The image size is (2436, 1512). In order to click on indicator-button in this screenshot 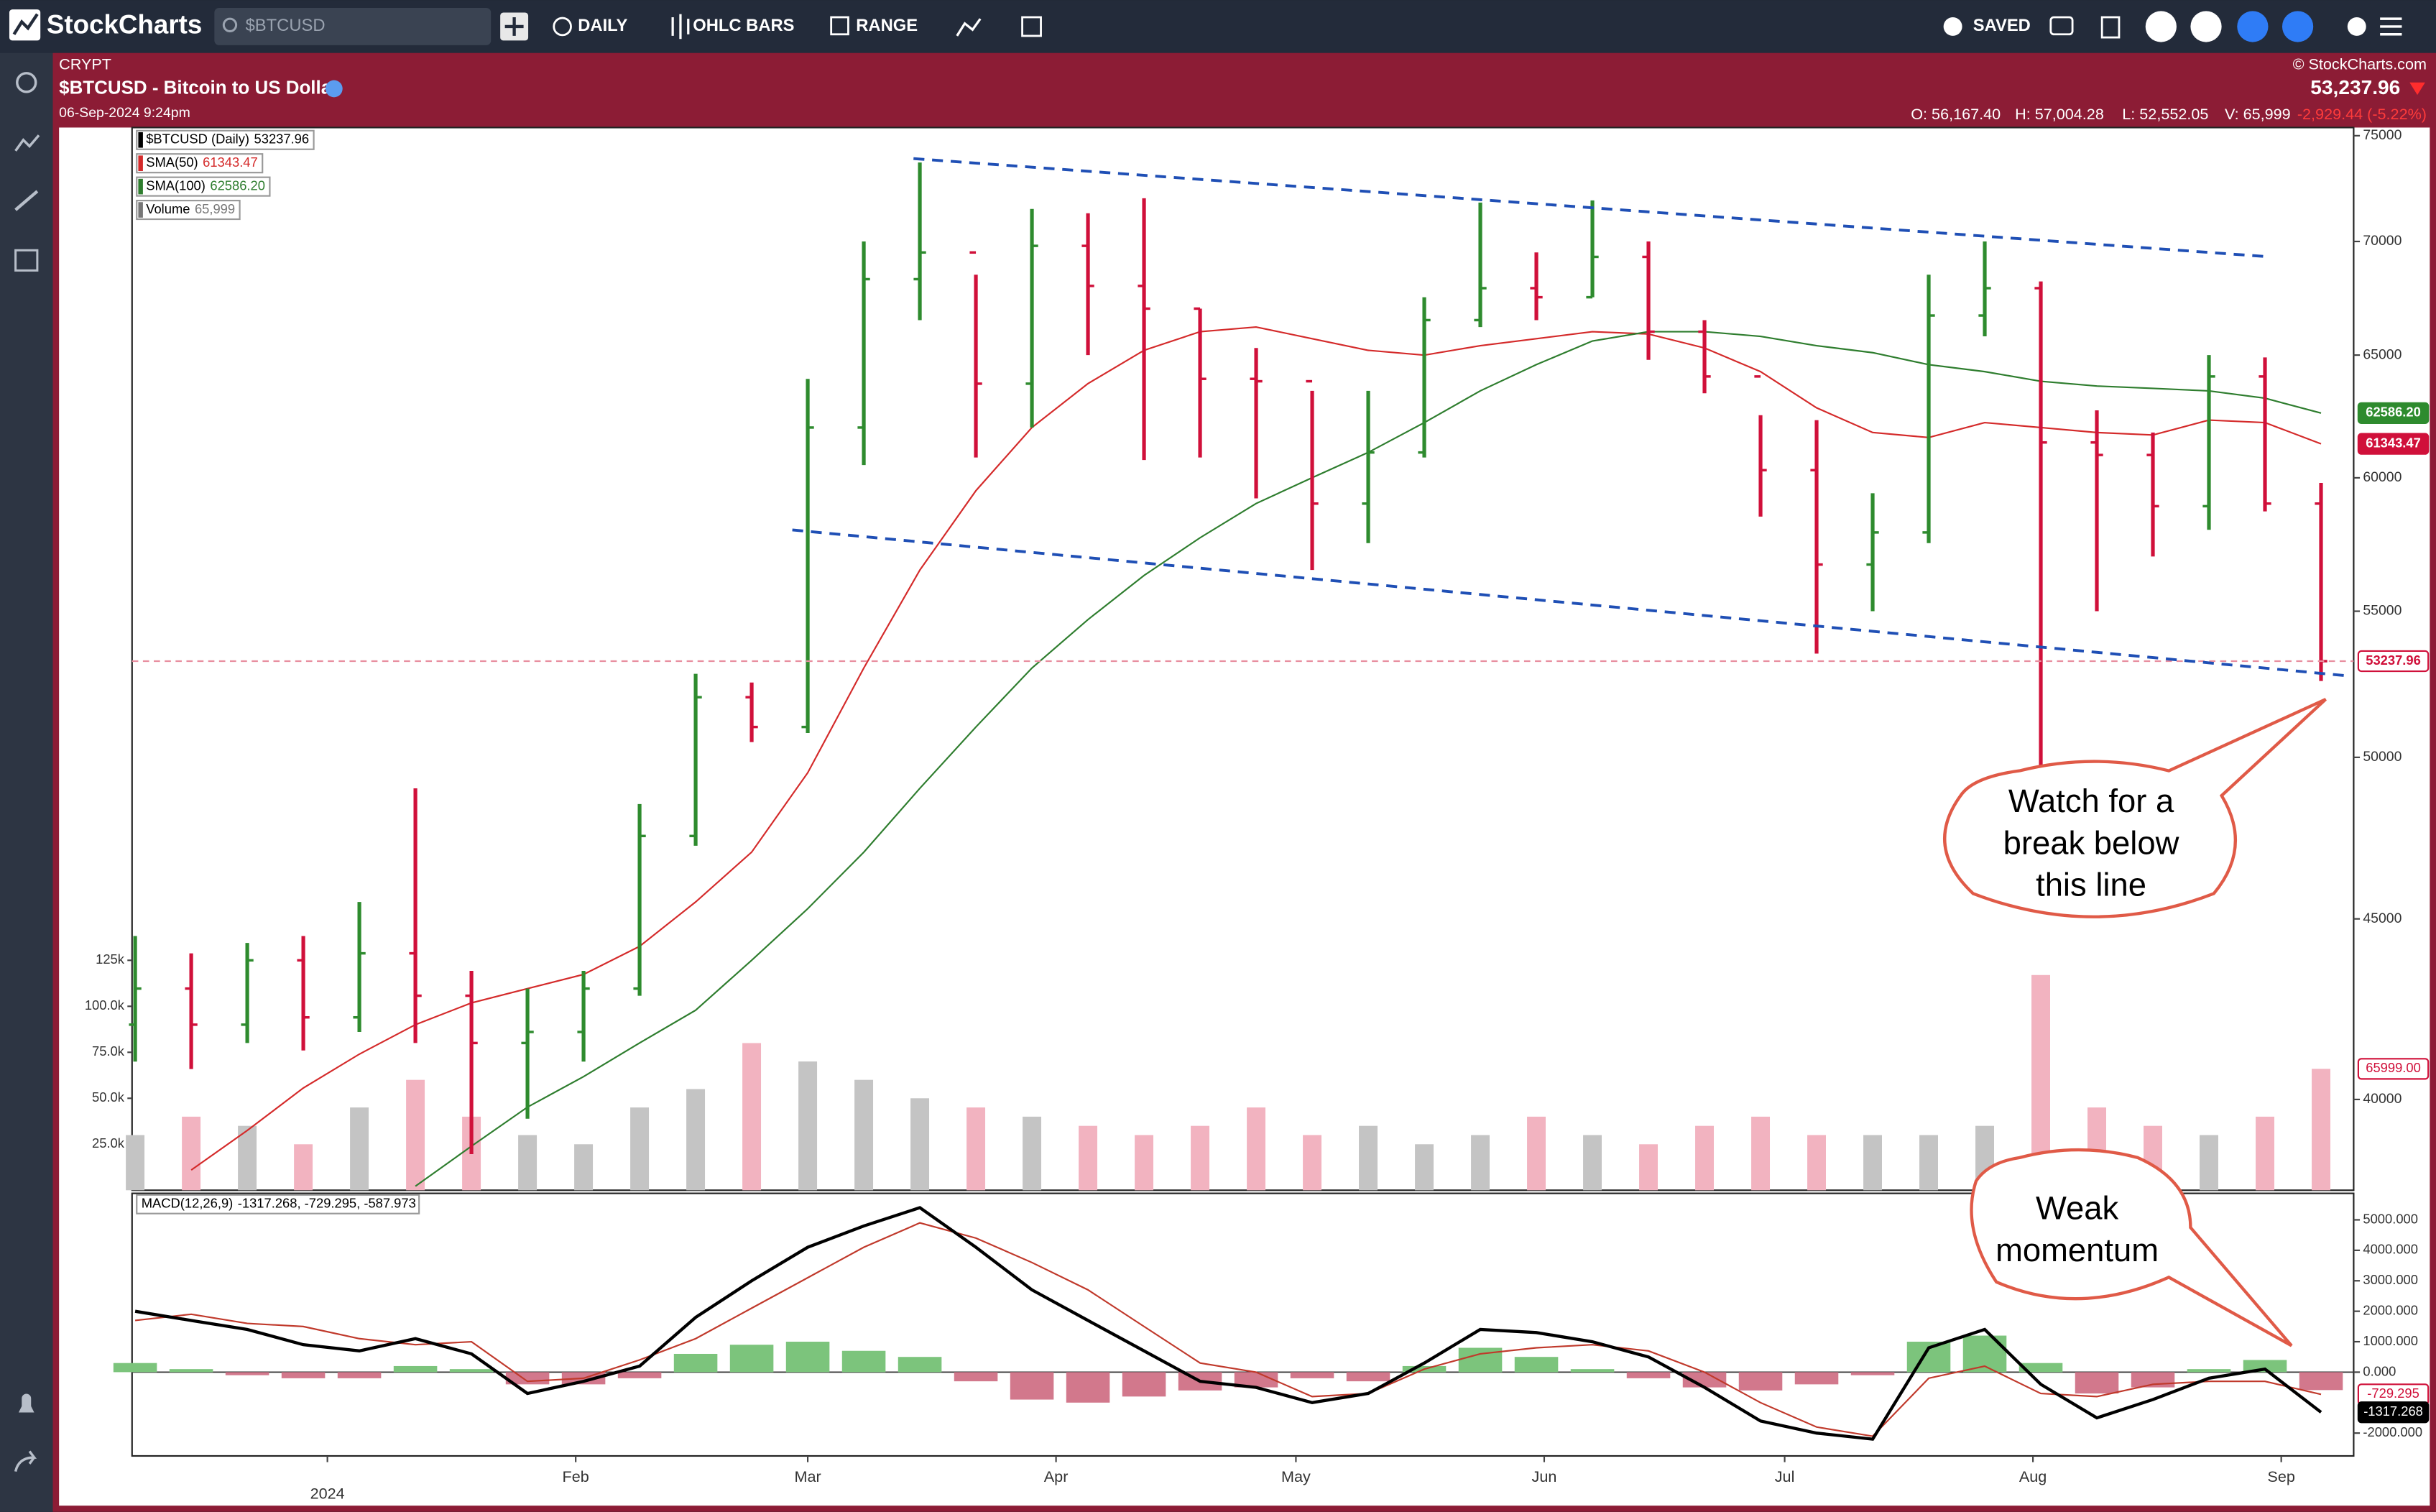, I will do `click(969, 28)`.